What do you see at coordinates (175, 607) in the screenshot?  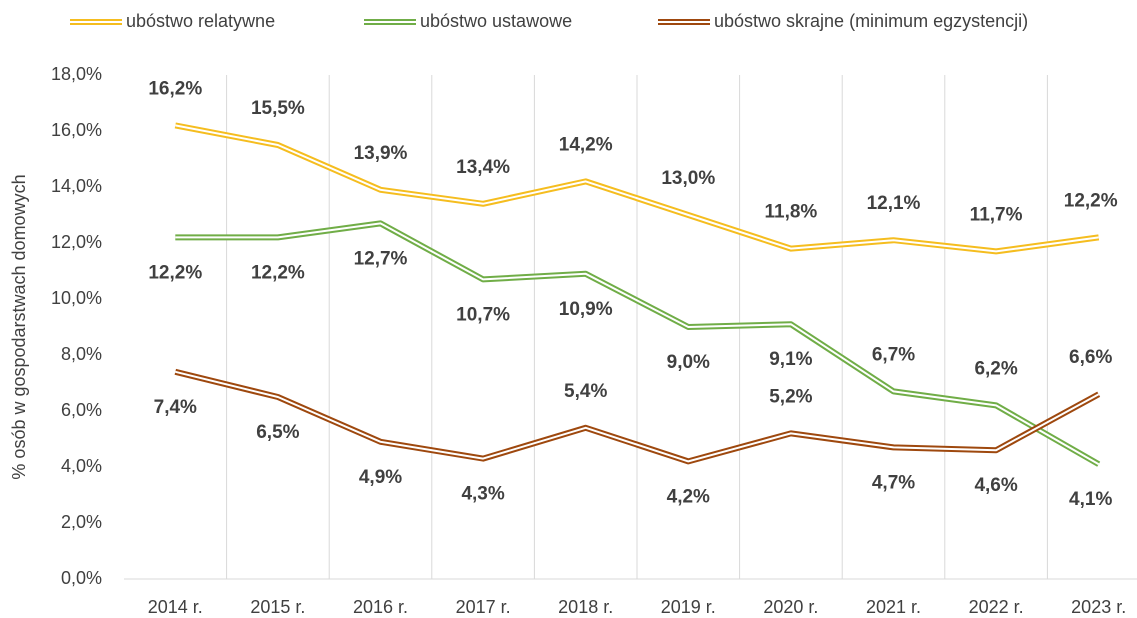 I see `x-tick-label: 2014 r.` at bounding box center [175, 607].